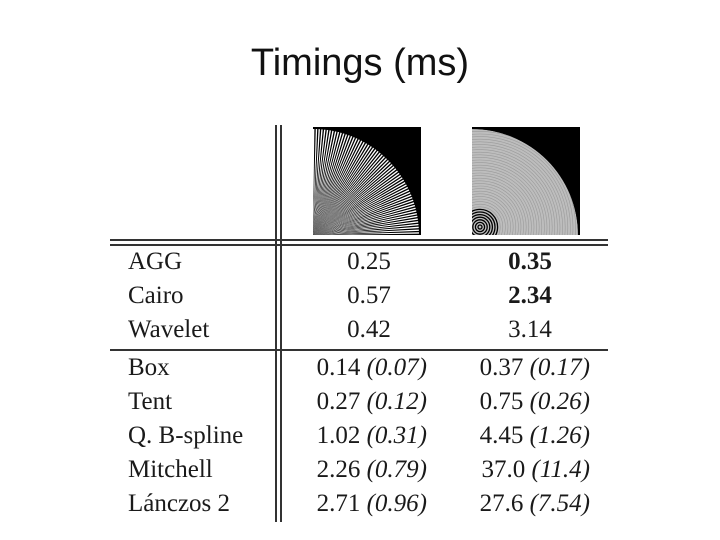 The width and height of the screenshot is (720, 540). Describe the element at coordinates (169, 329) in the screenshot. I see `method-label: Wavelet` at that location.